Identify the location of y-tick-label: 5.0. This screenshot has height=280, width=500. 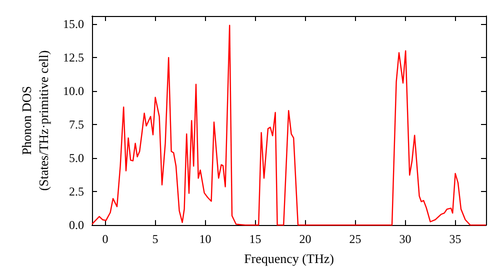
(76, 158).